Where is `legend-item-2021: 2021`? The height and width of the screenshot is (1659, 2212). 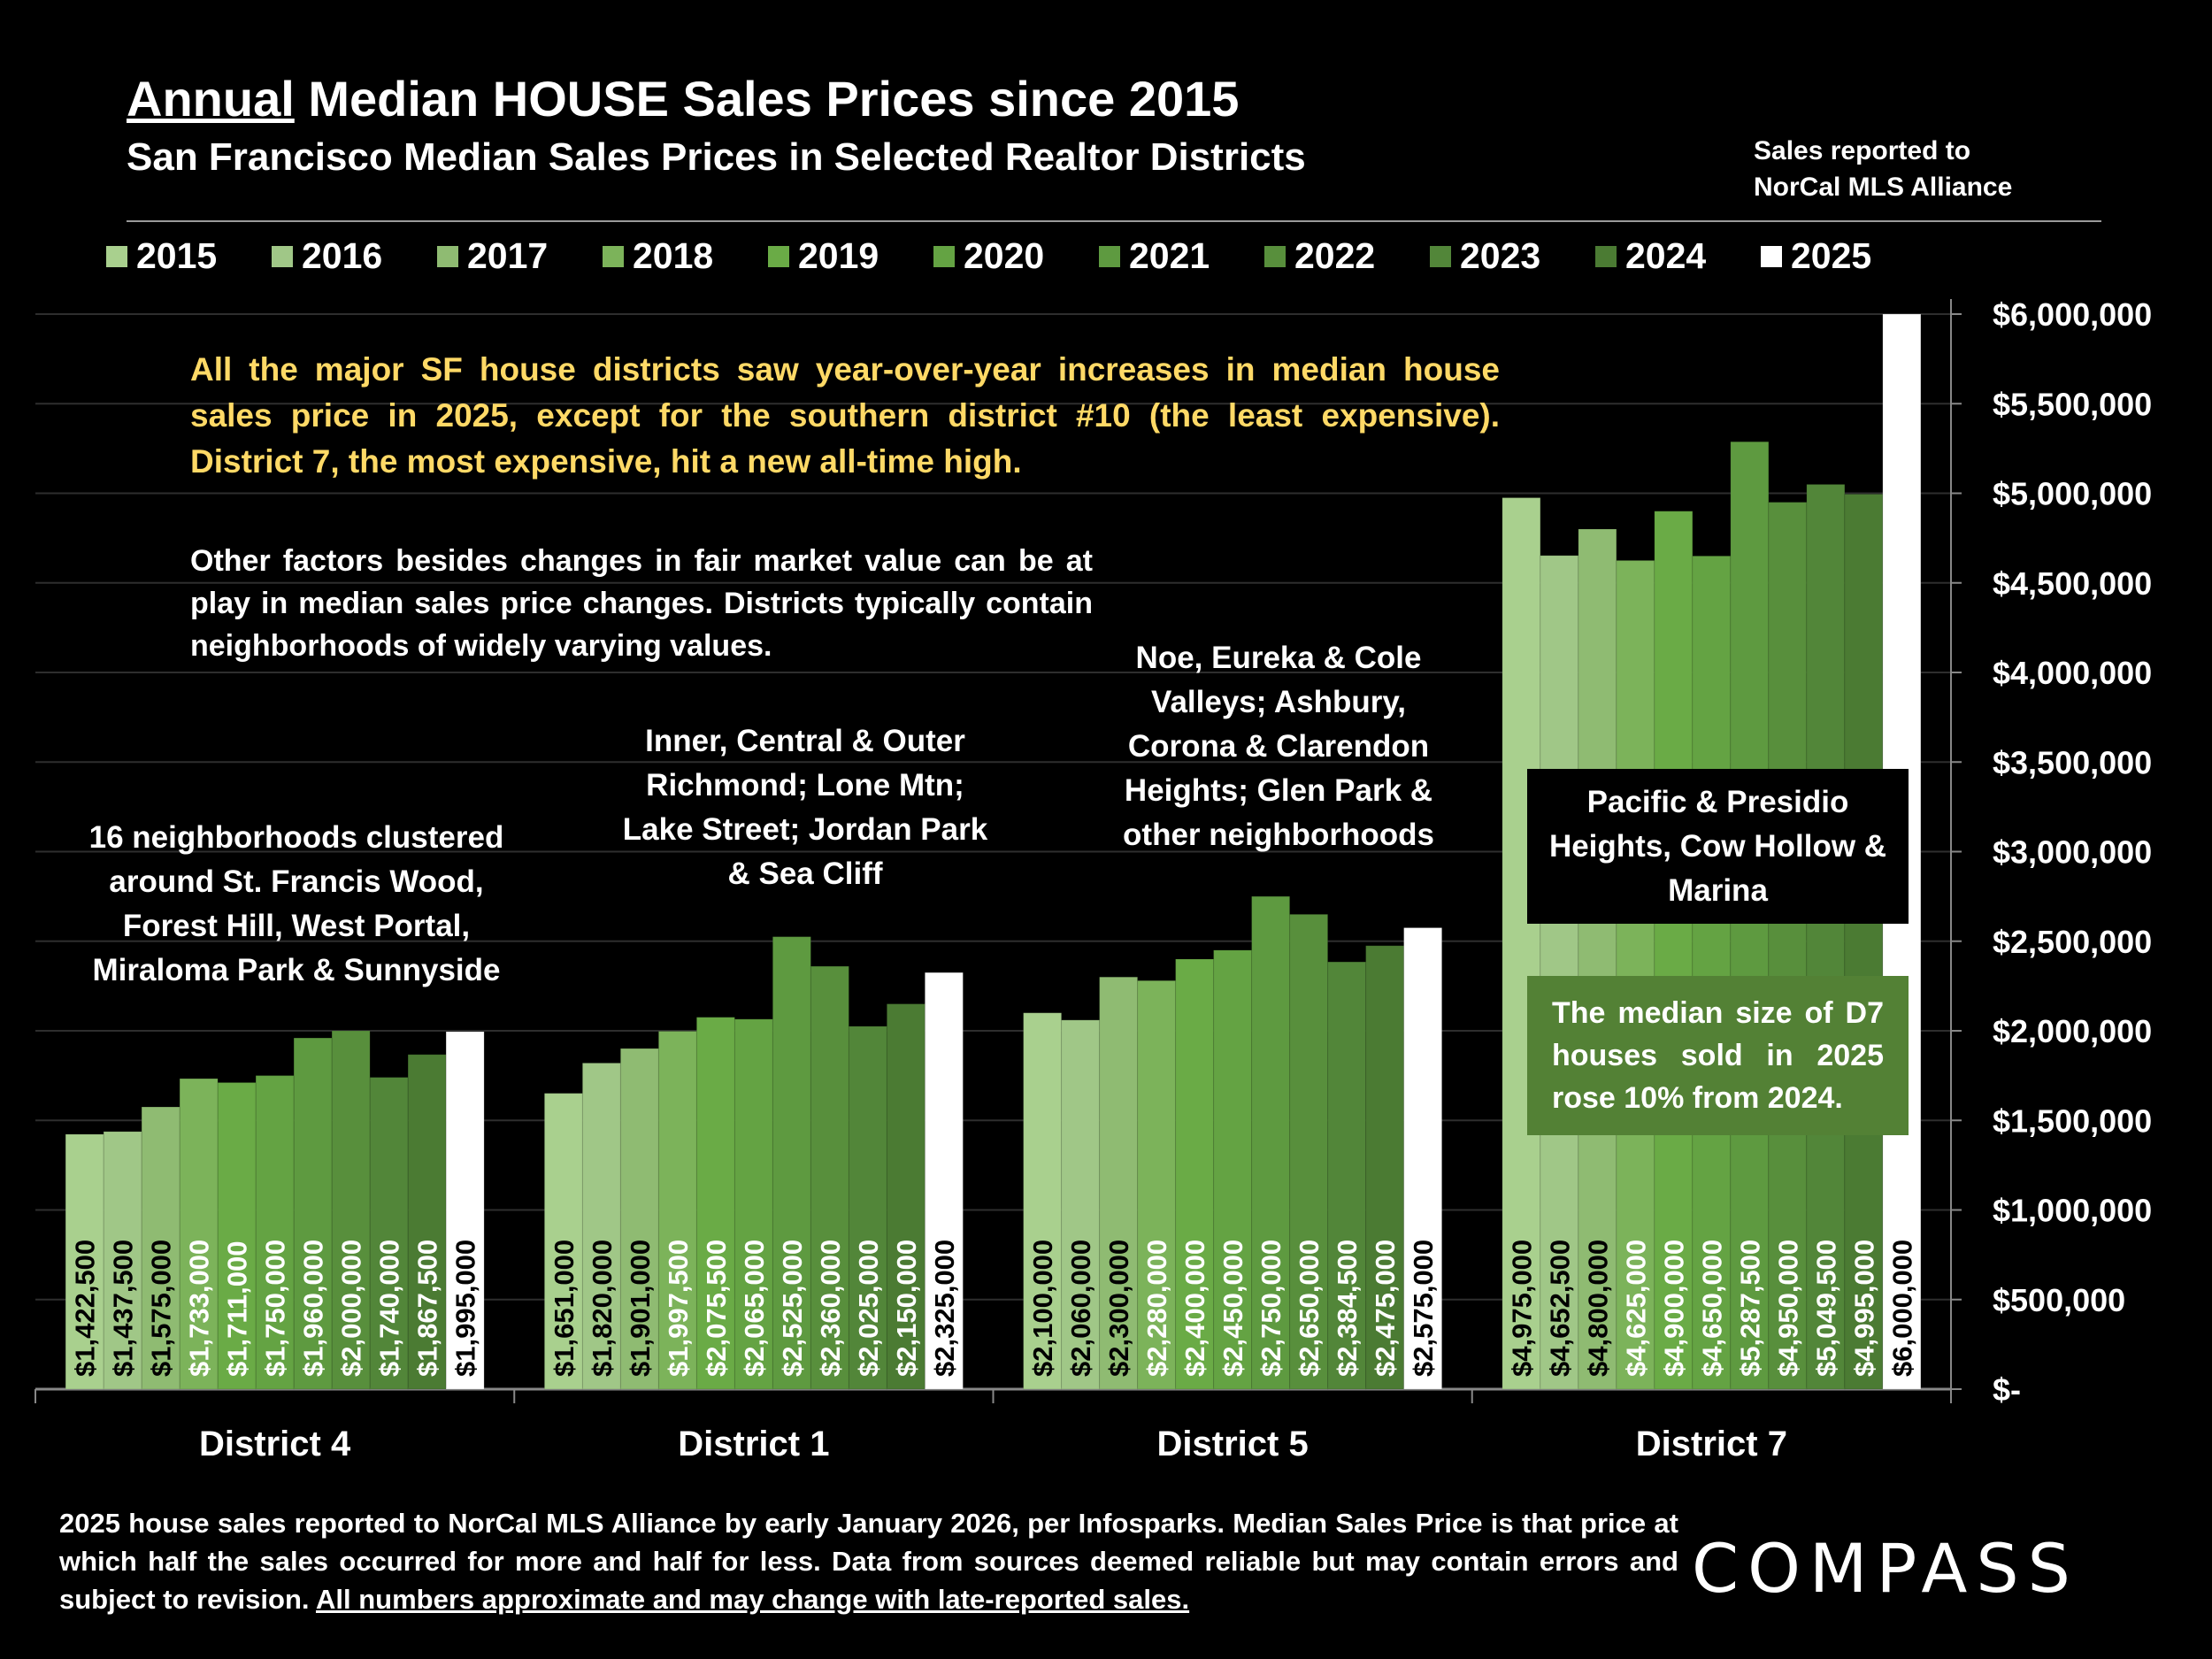
legend-item-2021: 2021 is located at coordinates (1181, 256).